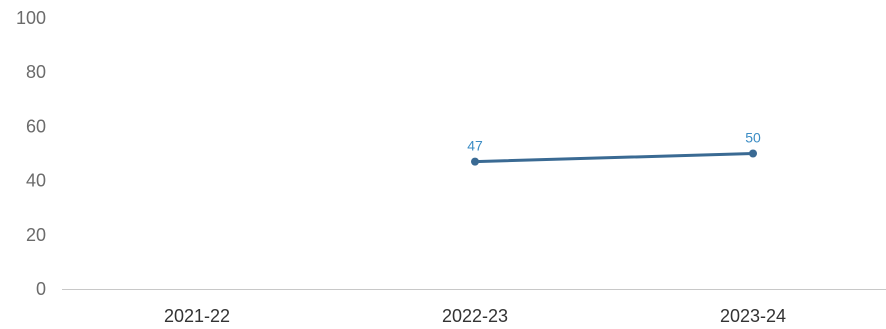 This screenshot has width=886, height=329. I want to click on data-label: 50, so click(753, 138).